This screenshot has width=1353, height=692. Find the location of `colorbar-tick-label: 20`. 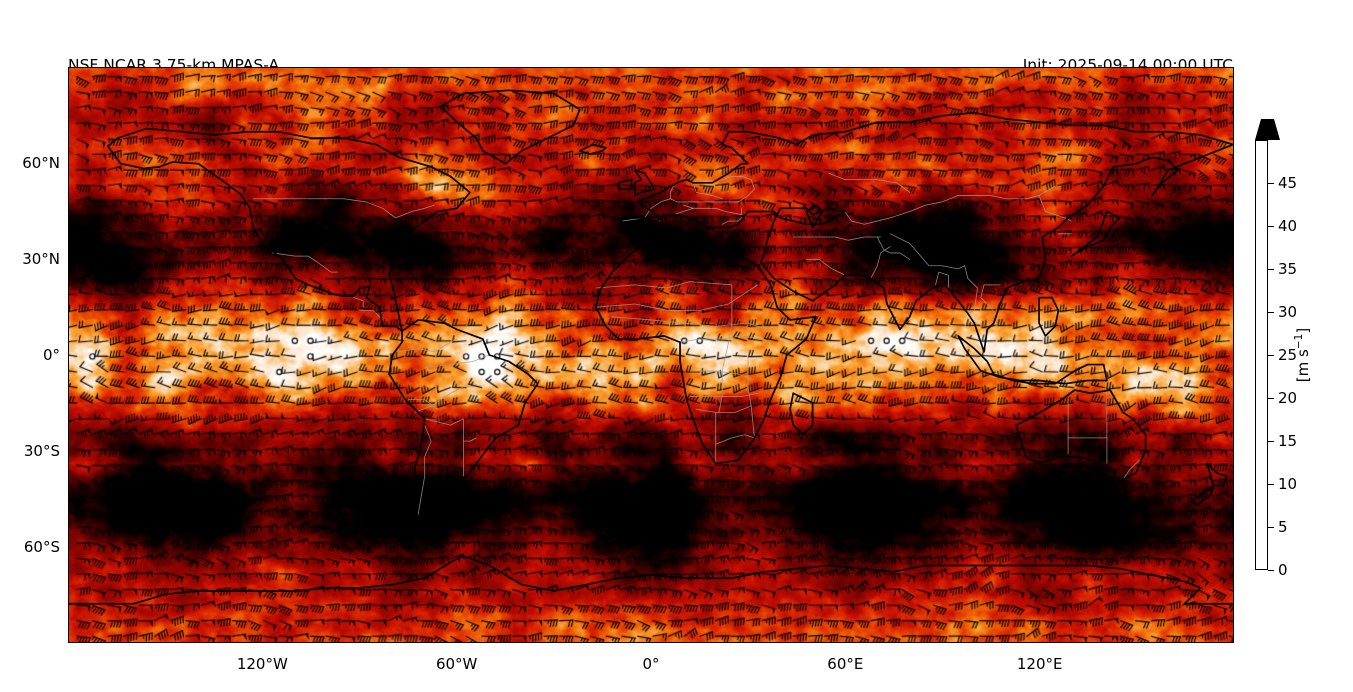

colorbar-tick-label: 20 is located at coordinates (1288, 398).